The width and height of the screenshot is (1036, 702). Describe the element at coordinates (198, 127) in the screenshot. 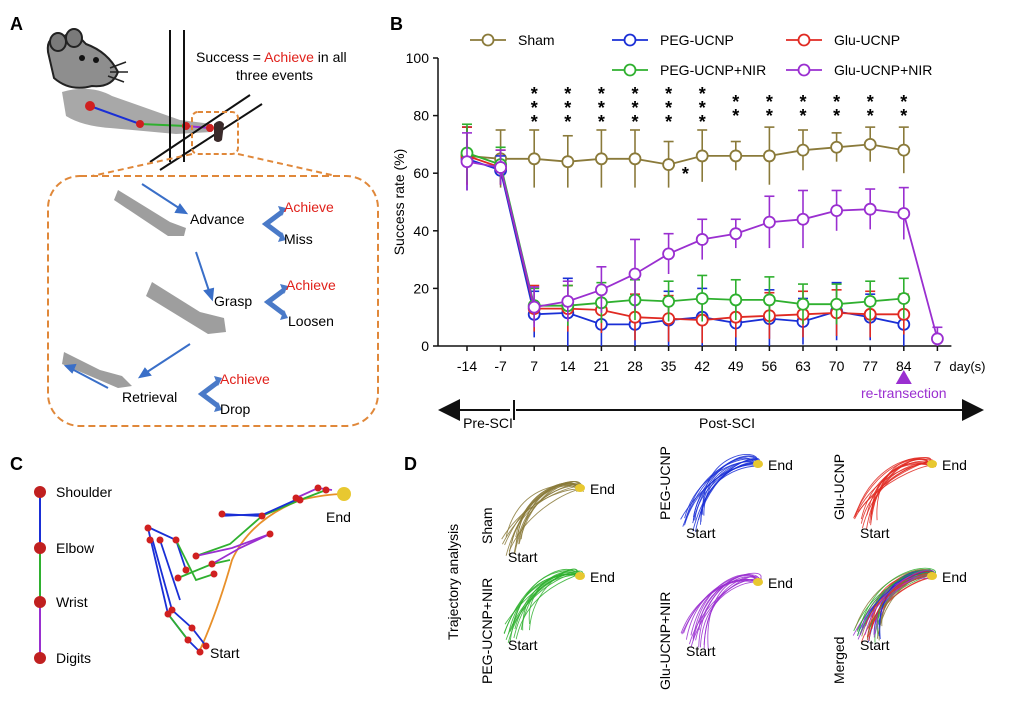

I see `arm-segment-purple` at that location.